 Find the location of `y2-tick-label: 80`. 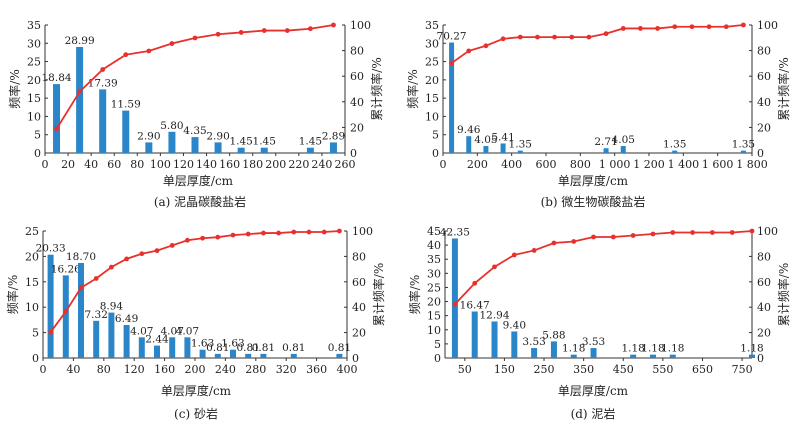

y2-tick-label: 80 is located at coordinates (357, 51).